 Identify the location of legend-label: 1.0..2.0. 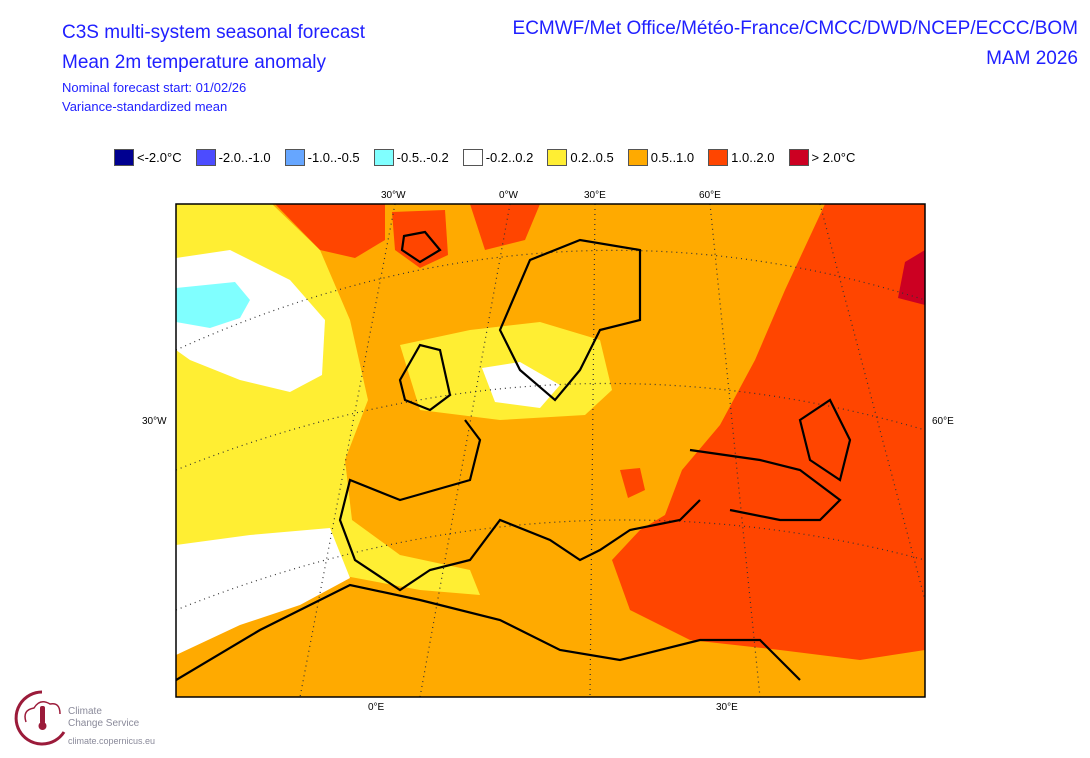
(753, 157).